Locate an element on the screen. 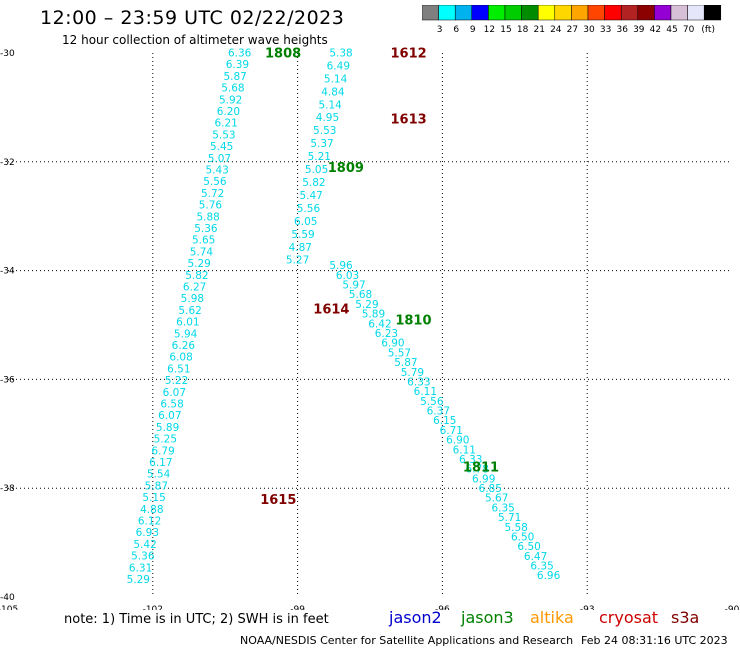 Image resolution: width=740 pixels, height=650 pixels. legend-altika: altika is located at coordinates (552, 617).